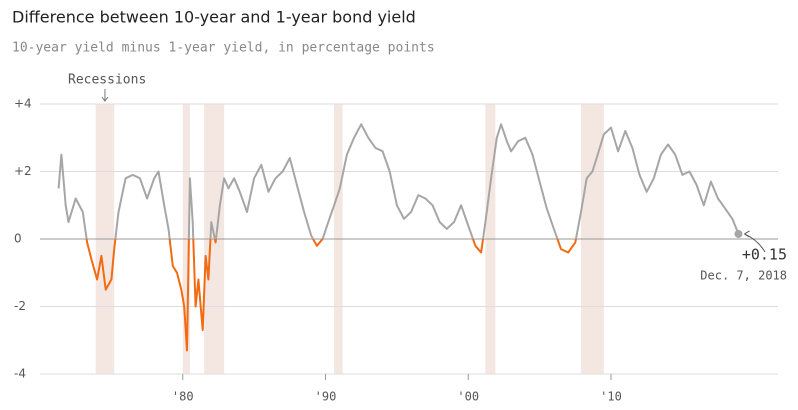  Describe the element at coordinates (18, 239) in the screenshot. I see `y-tick-label: 0` at that location.